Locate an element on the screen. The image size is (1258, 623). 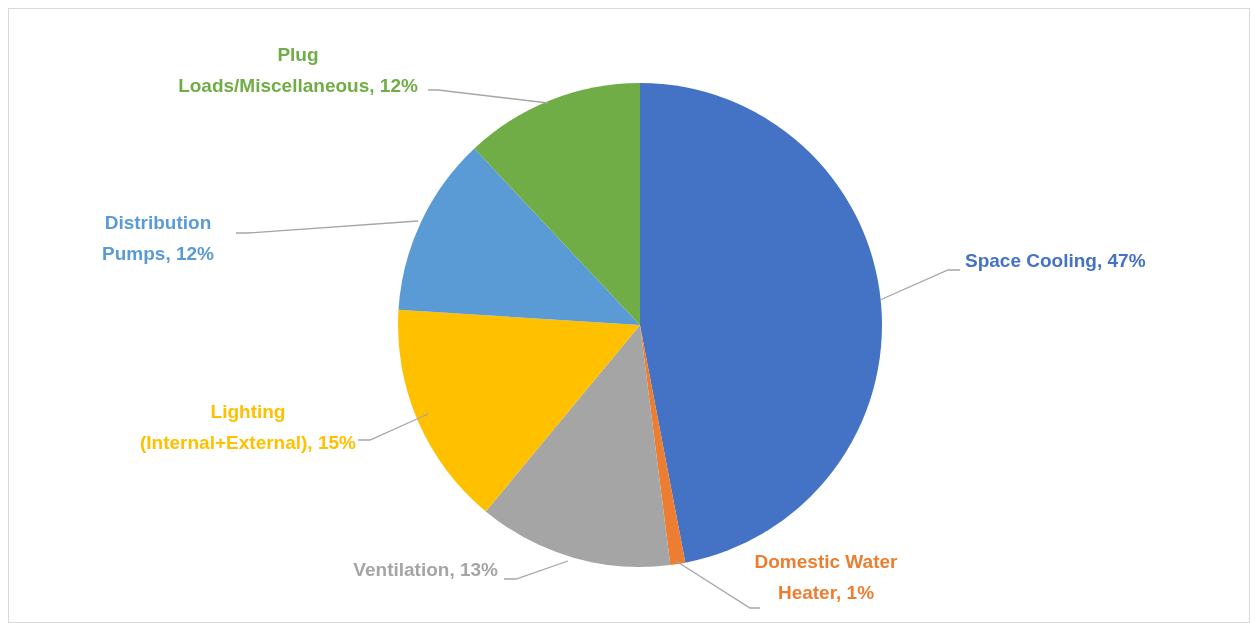
slice-label: Plug Loads/Miscellaneous, 12% is located at coordinates (298, 70).